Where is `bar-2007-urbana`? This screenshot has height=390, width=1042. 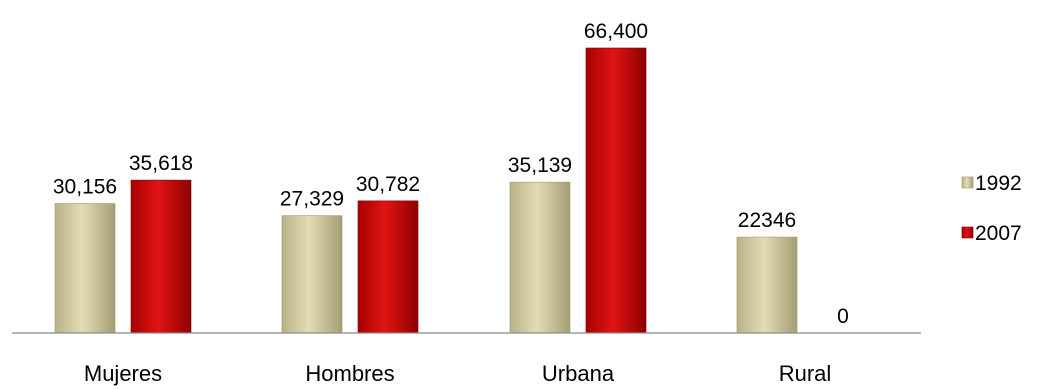 bar-2007-urbana is located at coordinates (616, 190).